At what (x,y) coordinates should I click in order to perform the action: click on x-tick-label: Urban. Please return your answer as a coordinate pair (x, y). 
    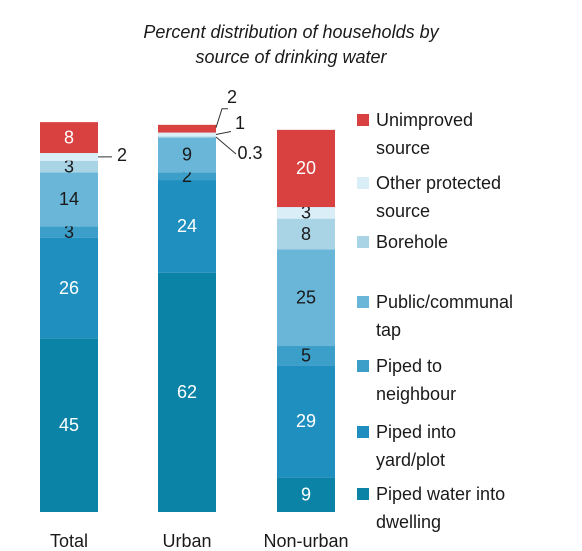
    Looking at the image, I should click on (186, 541).